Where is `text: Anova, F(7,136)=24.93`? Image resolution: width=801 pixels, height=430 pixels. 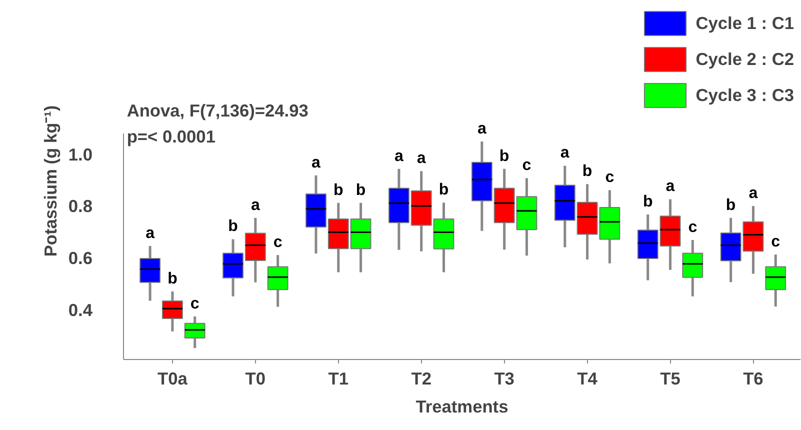
text: Anova, F(7,136)=24.93 is located at coordinates (217, 110).